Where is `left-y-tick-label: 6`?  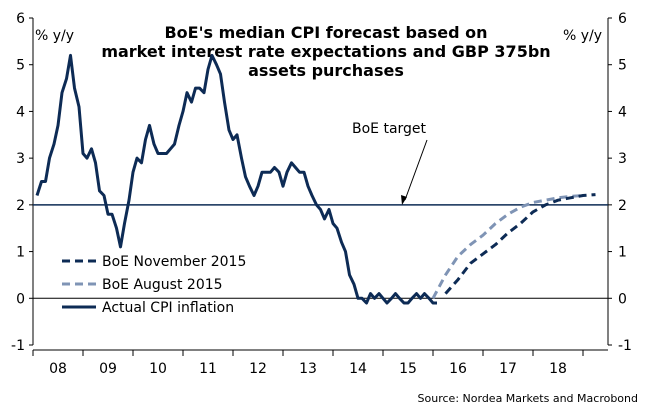 left-y-tick-label: 6 is located at coordinates (20, 19).